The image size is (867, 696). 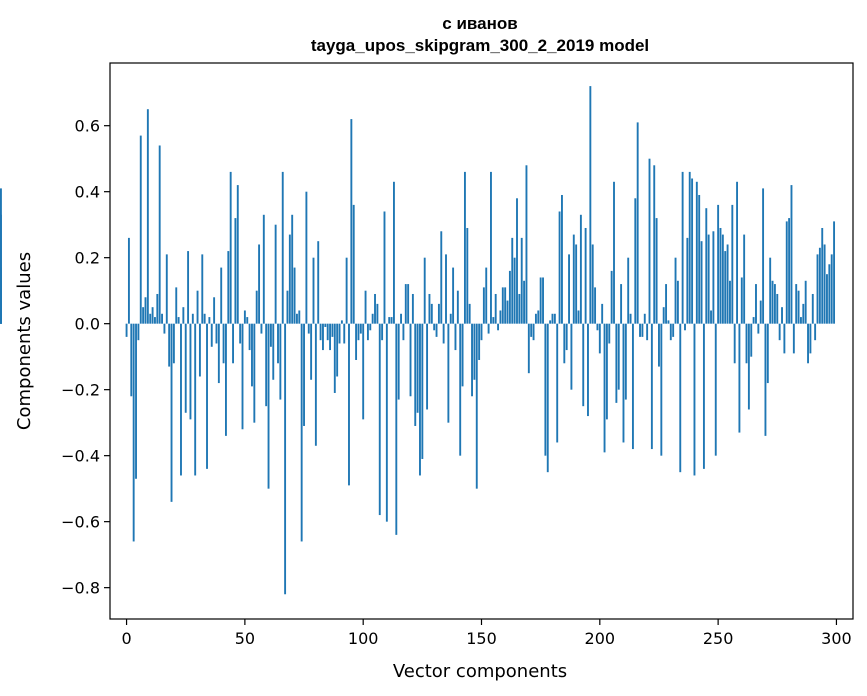 I want to click on x-tick-label: 250, so click(x=718, y=638).